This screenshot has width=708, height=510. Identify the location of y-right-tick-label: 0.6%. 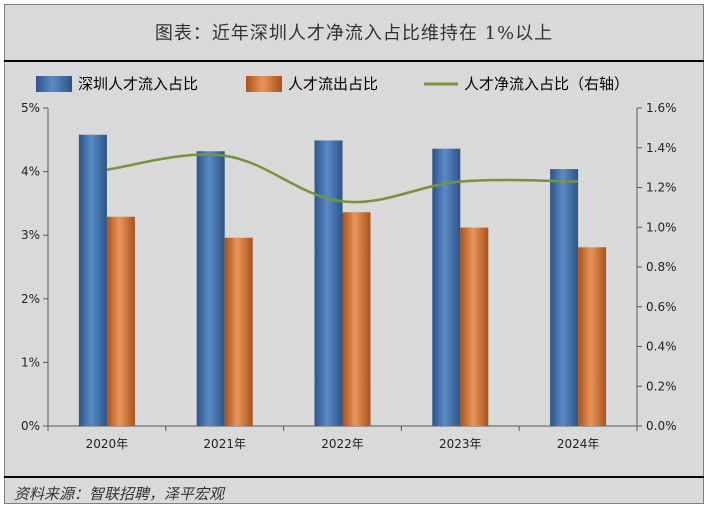
(661, 307).